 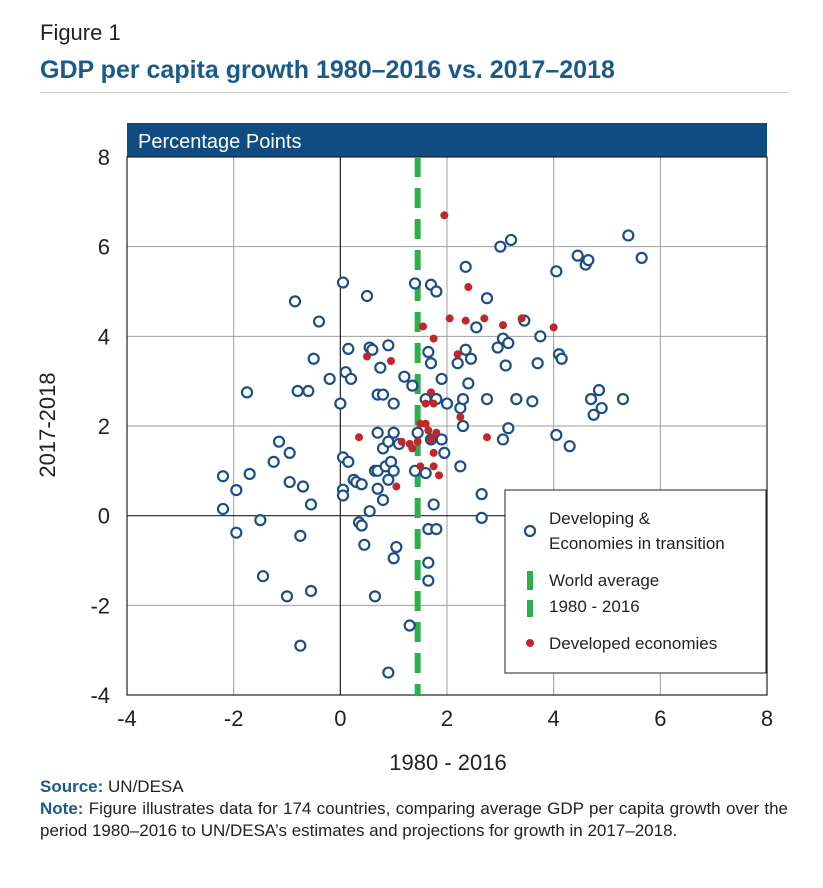 I want to click on note-label: Note:, so click(x=62, y=808).